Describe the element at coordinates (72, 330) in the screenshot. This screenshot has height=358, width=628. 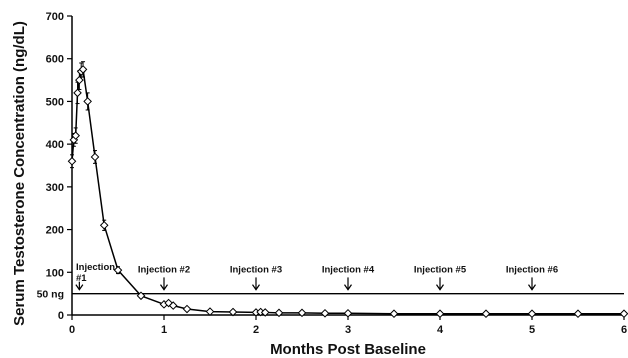
I see `x-tick-label: 0` at that location.